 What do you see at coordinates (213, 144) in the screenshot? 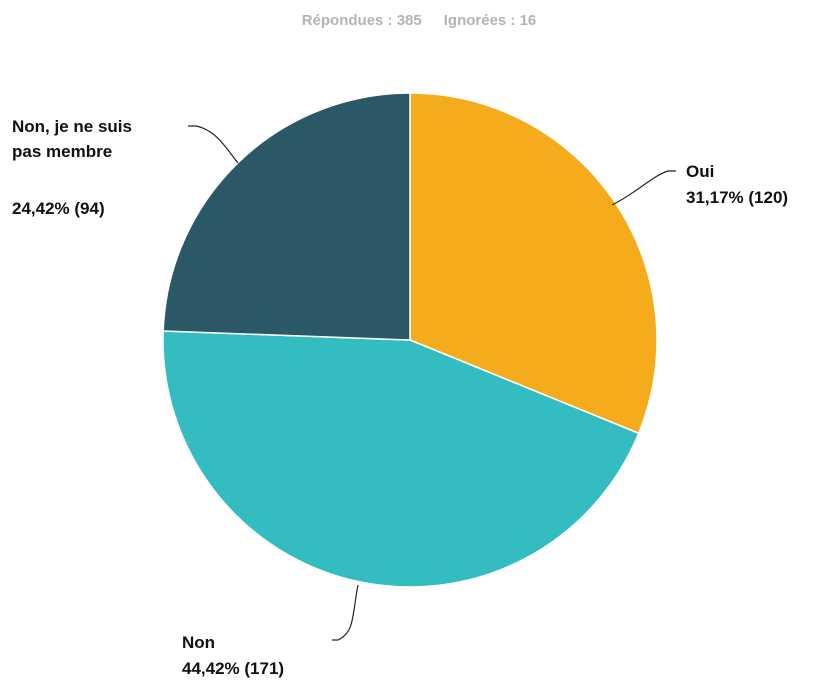
I see `leader-line-non-membre` at bounding box center [213, 144].